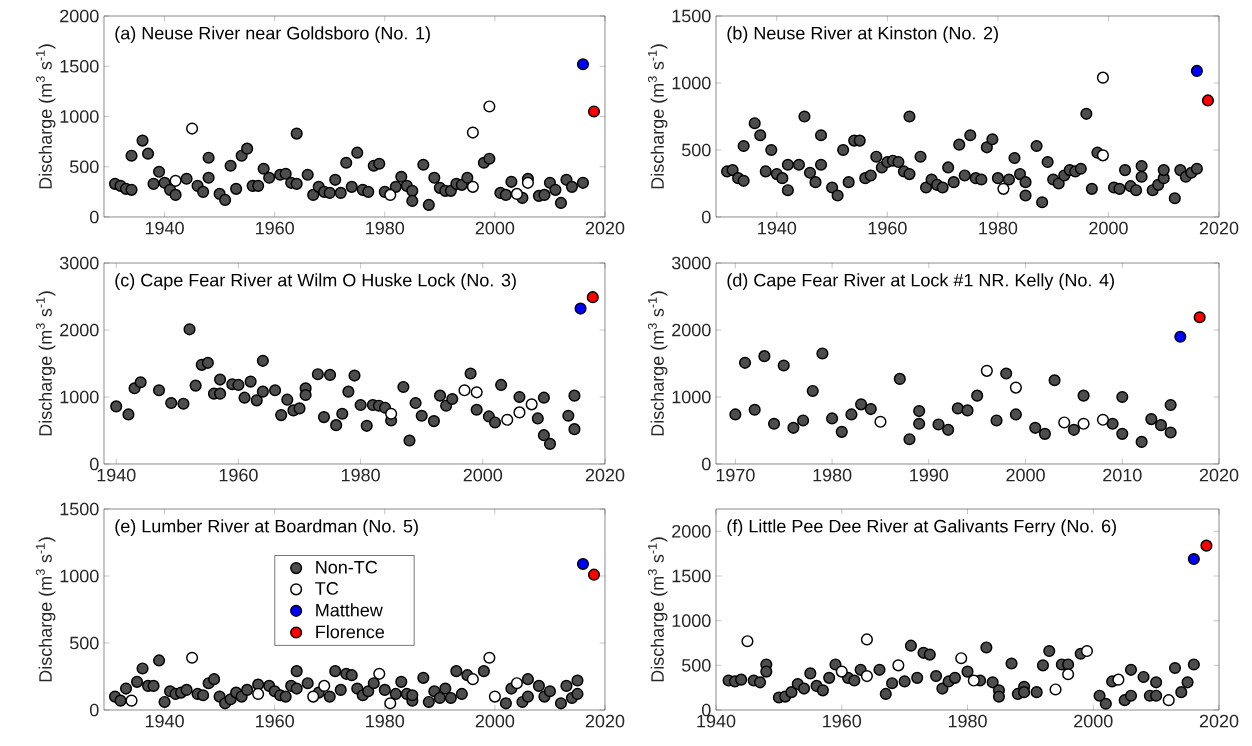  What do you see at coordinates (862, 35) in the screenshot?
I see `text: (b) Neuse River at Kinston (No. 2)` at bounding box center [862, 35].